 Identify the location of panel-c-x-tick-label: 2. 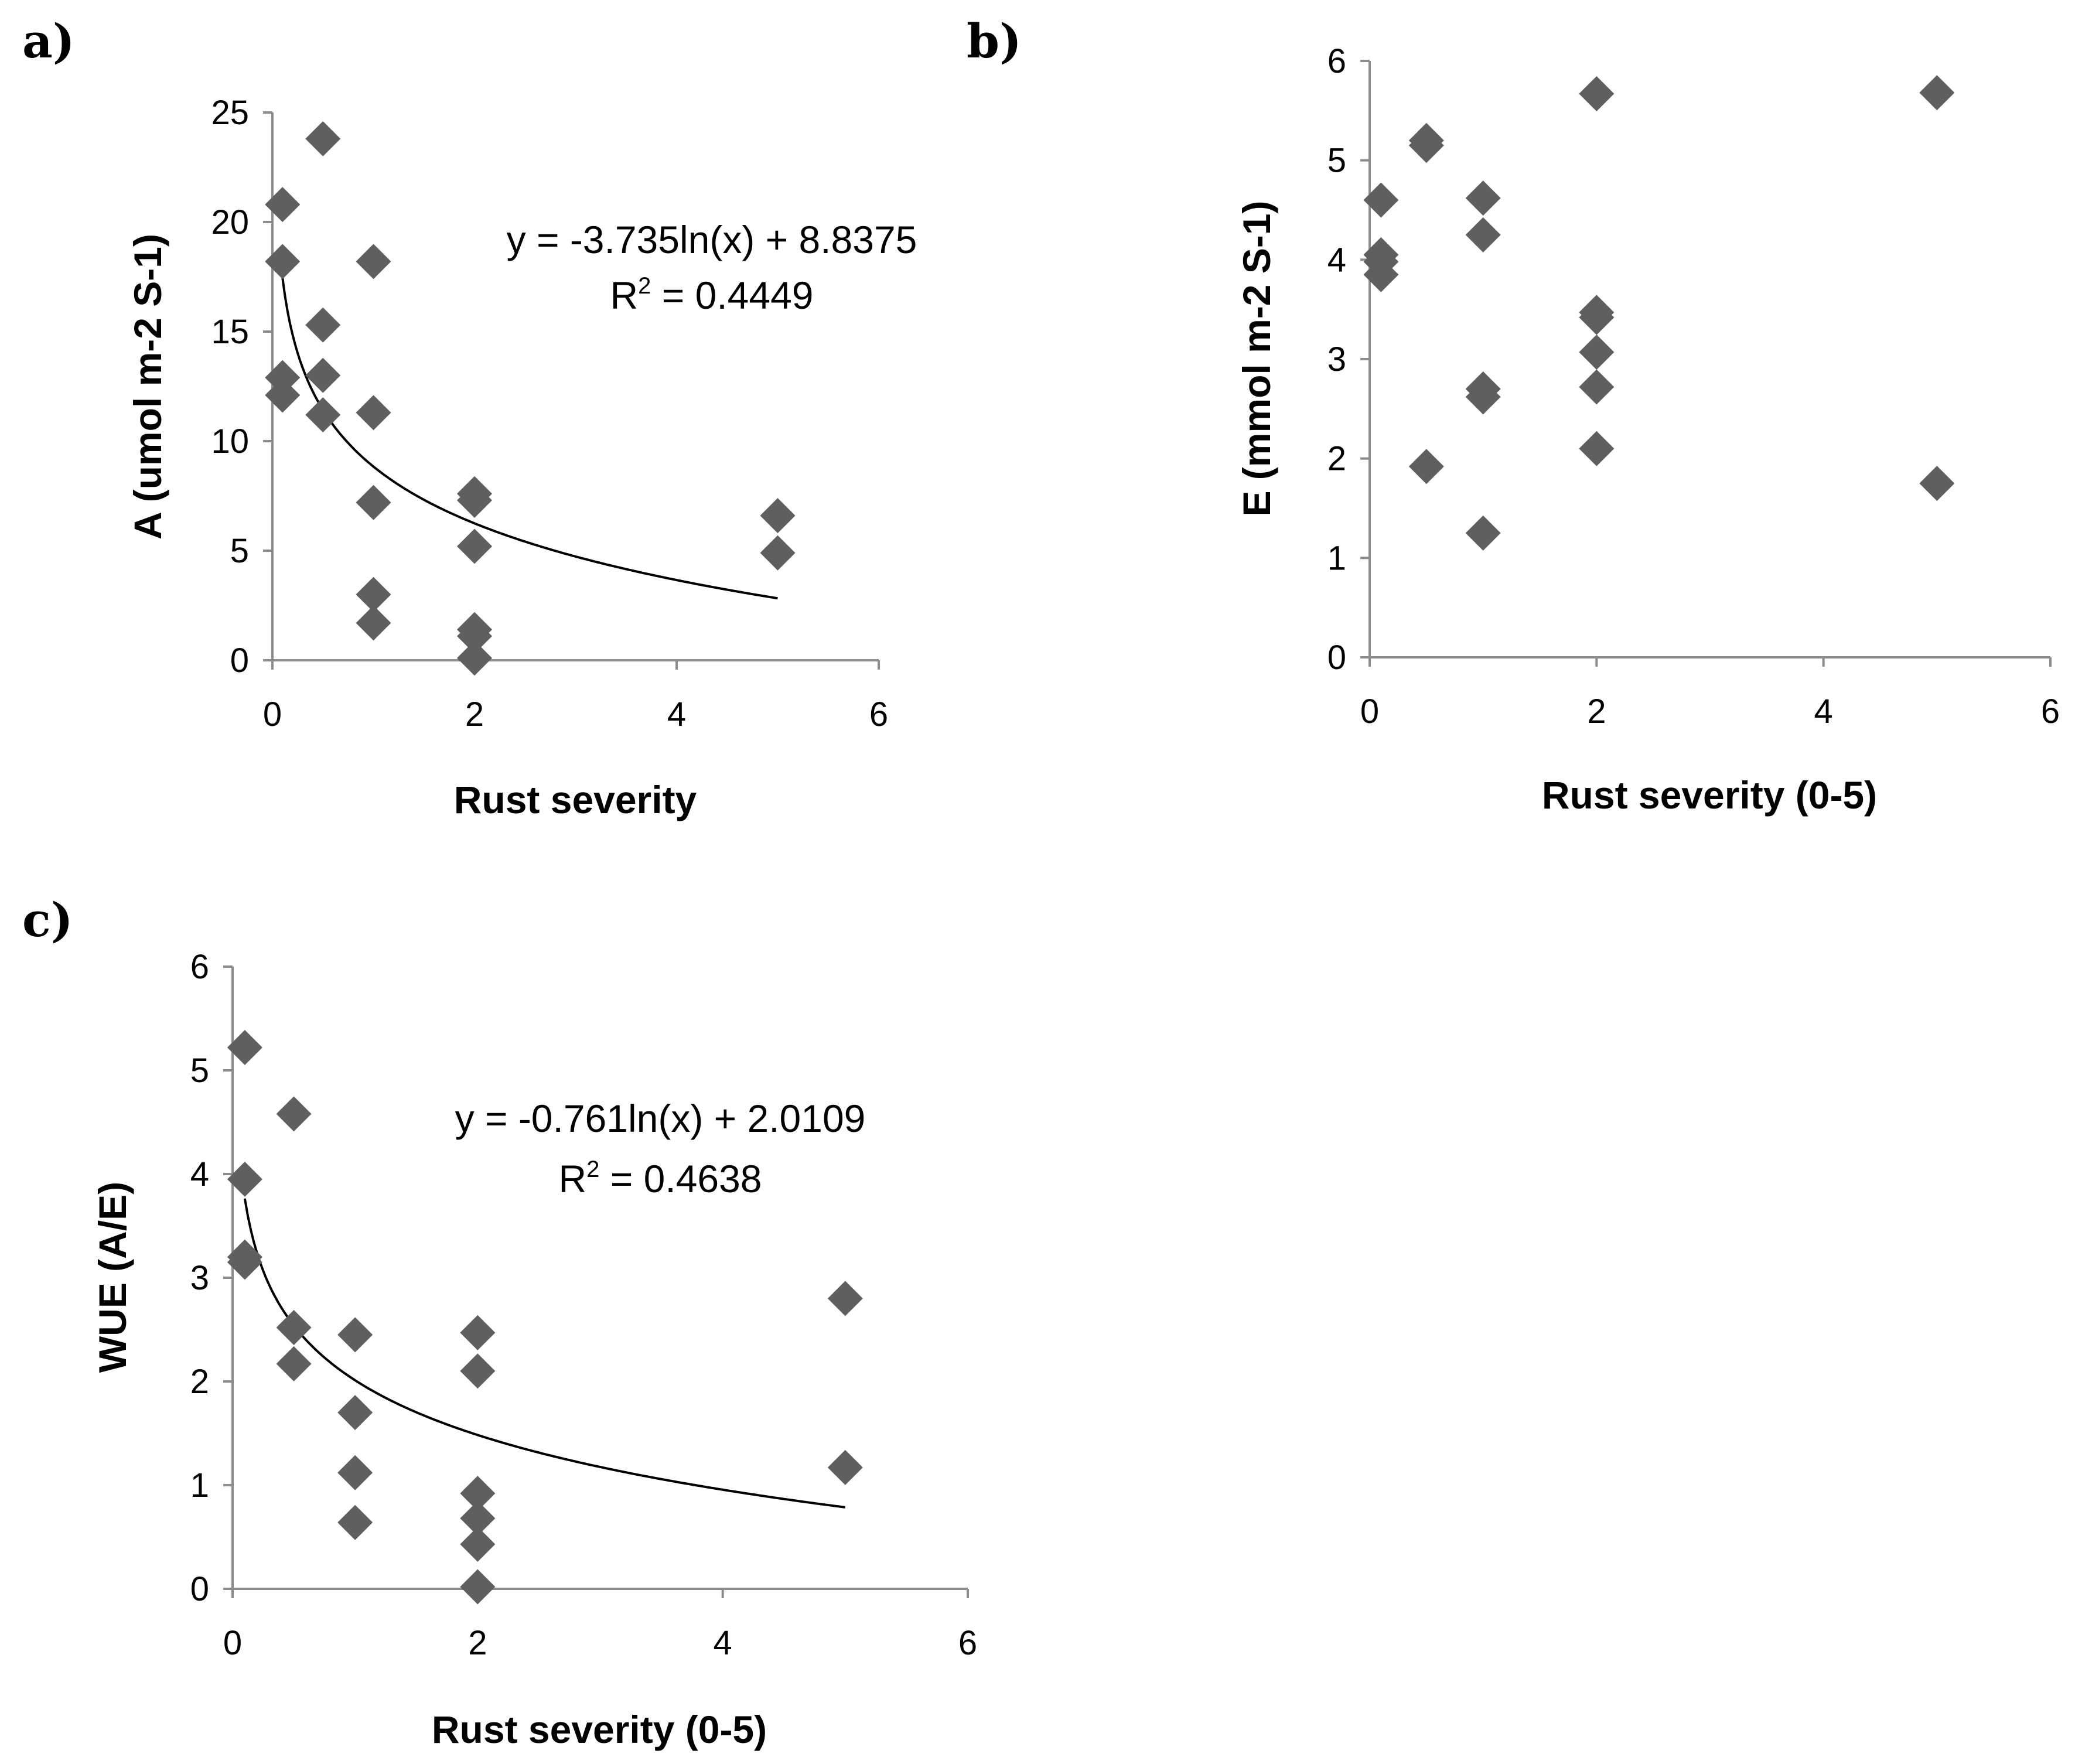
(477, 1643).